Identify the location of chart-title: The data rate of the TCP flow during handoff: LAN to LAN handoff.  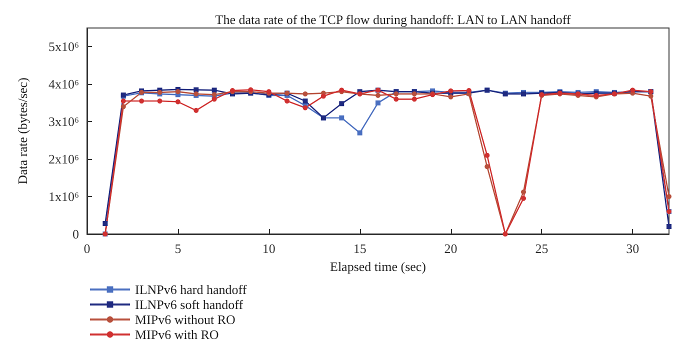
(393, 19).